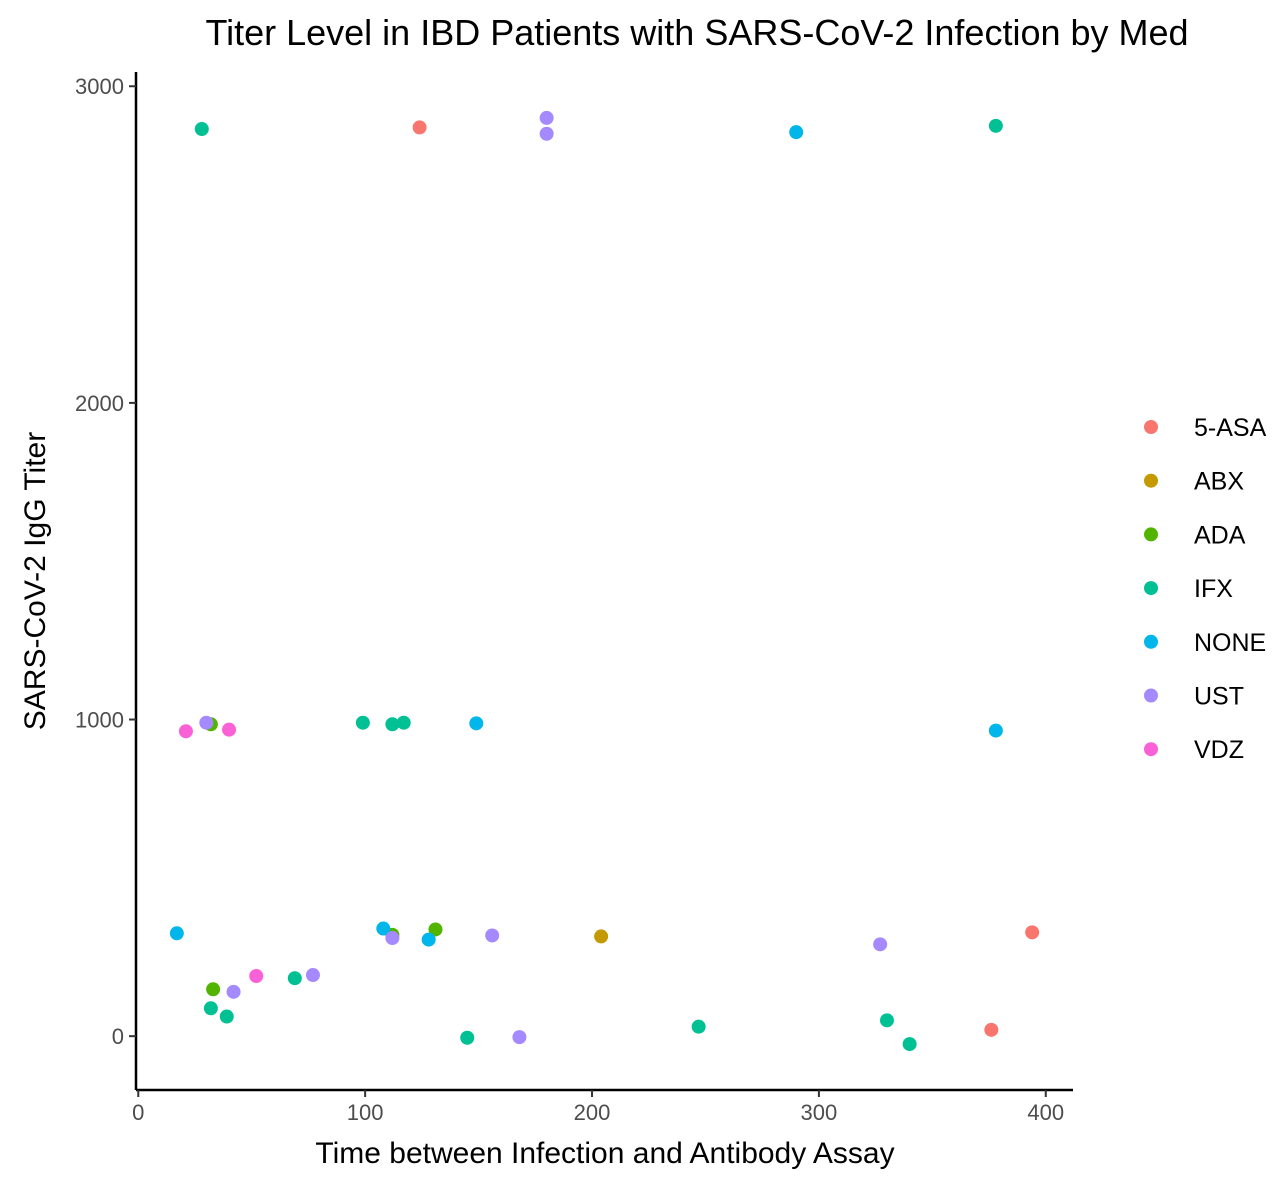  I want to click on series-vdz, so click(221, 853).